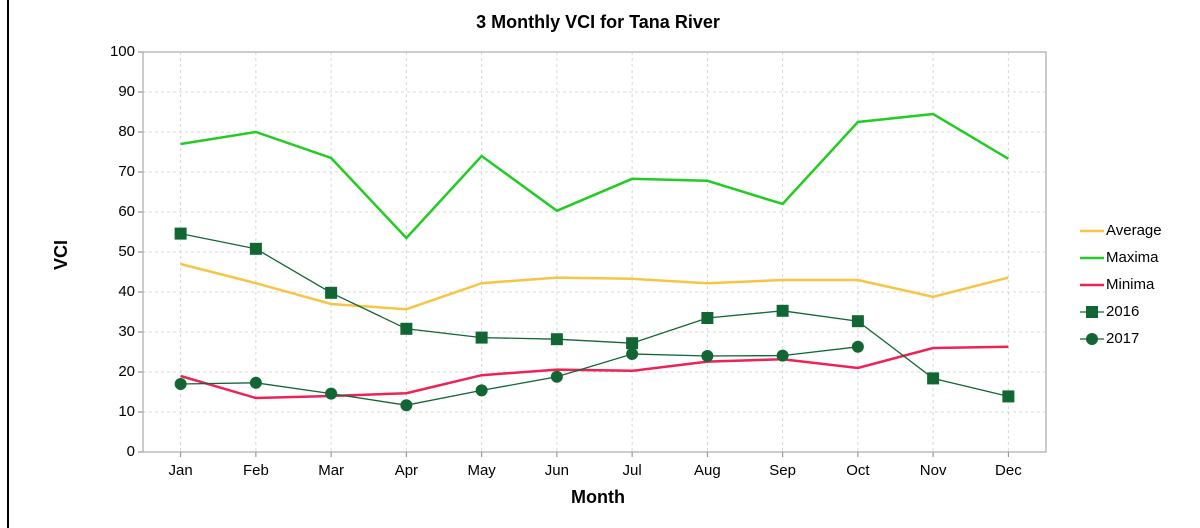 This screenshot has width=1200, height=528. I want to click on y-axis-title: VCI, so click(61, 255).